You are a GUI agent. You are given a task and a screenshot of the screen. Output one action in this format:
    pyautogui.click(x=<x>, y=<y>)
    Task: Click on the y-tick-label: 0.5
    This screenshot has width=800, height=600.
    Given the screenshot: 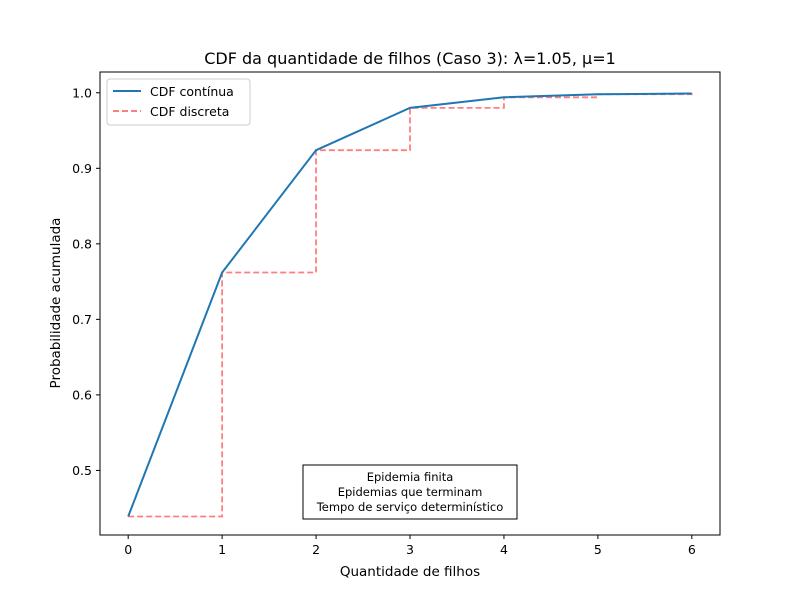 What is the action you would take?
    pyautogui.click(x=82, y=470)
    